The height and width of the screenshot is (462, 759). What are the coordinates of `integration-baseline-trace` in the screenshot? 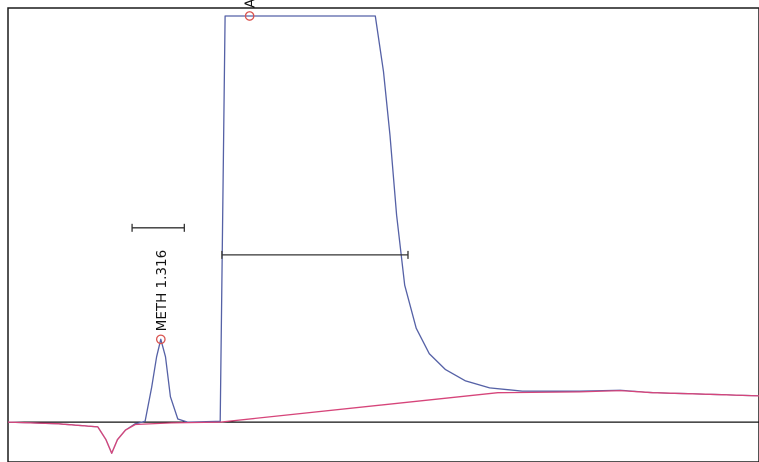 It's located at (383, 421).